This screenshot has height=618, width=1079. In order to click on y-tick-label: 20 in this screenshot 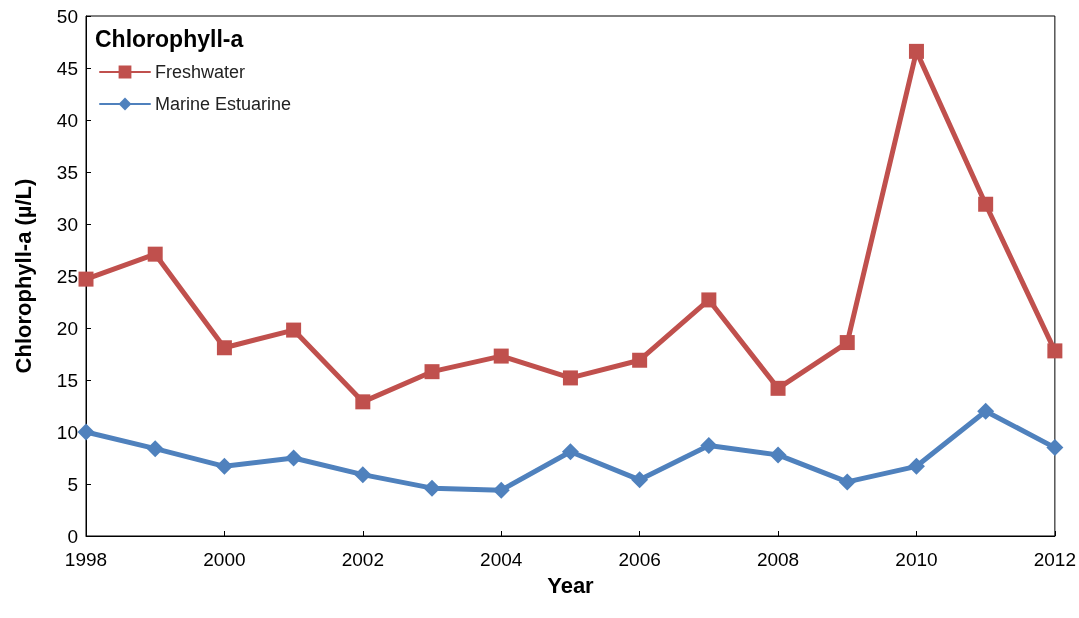, I will do `click(67, 328)`.